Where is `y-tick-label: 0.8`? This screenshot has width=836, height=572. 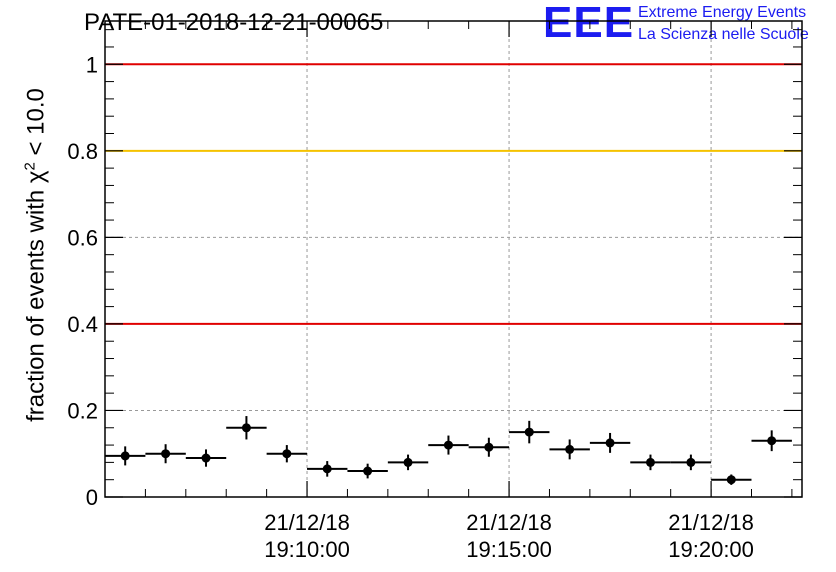
y-tick-label: 0.8 is located at coordinates (82, 151).